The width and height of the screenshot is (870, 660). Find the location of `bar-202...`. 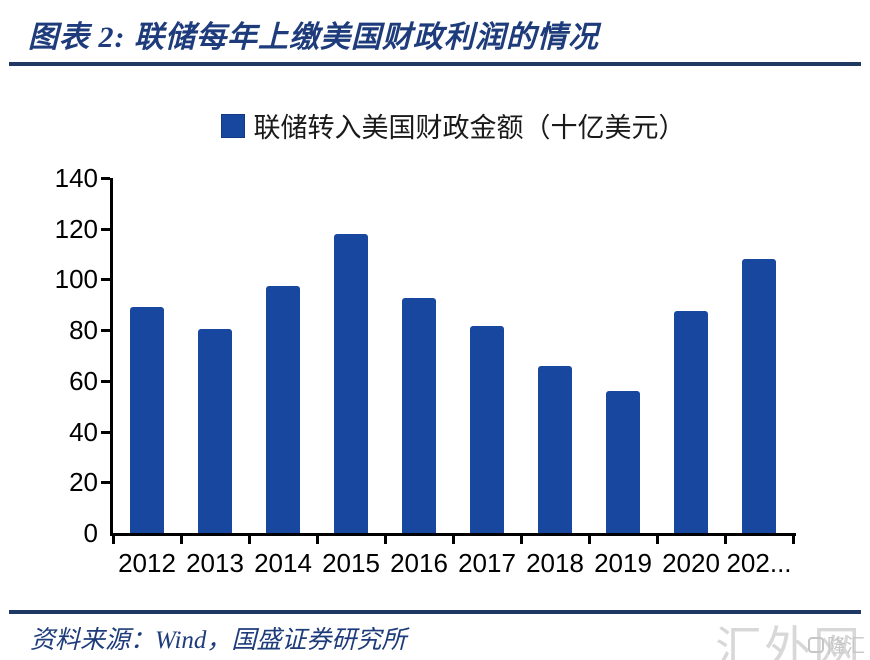

bar-202... is located at coordinates (759, 396).